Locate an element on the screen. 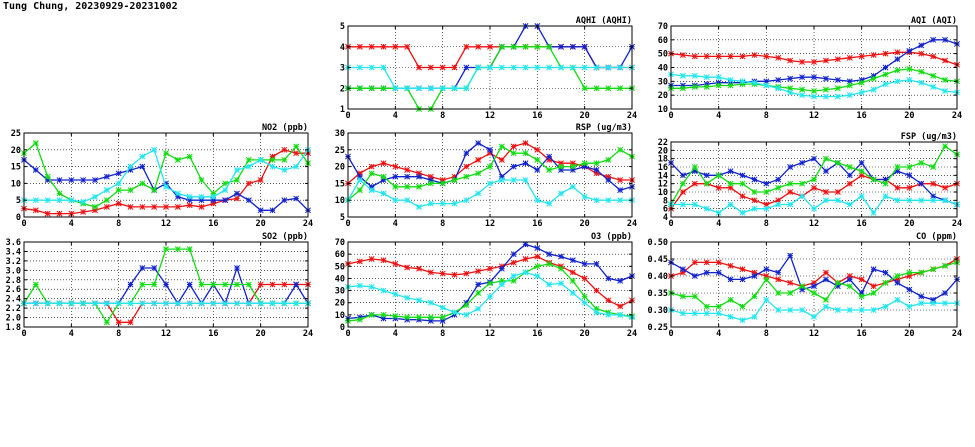  x-tick-label: 8 is located at coordinates (766, 116).